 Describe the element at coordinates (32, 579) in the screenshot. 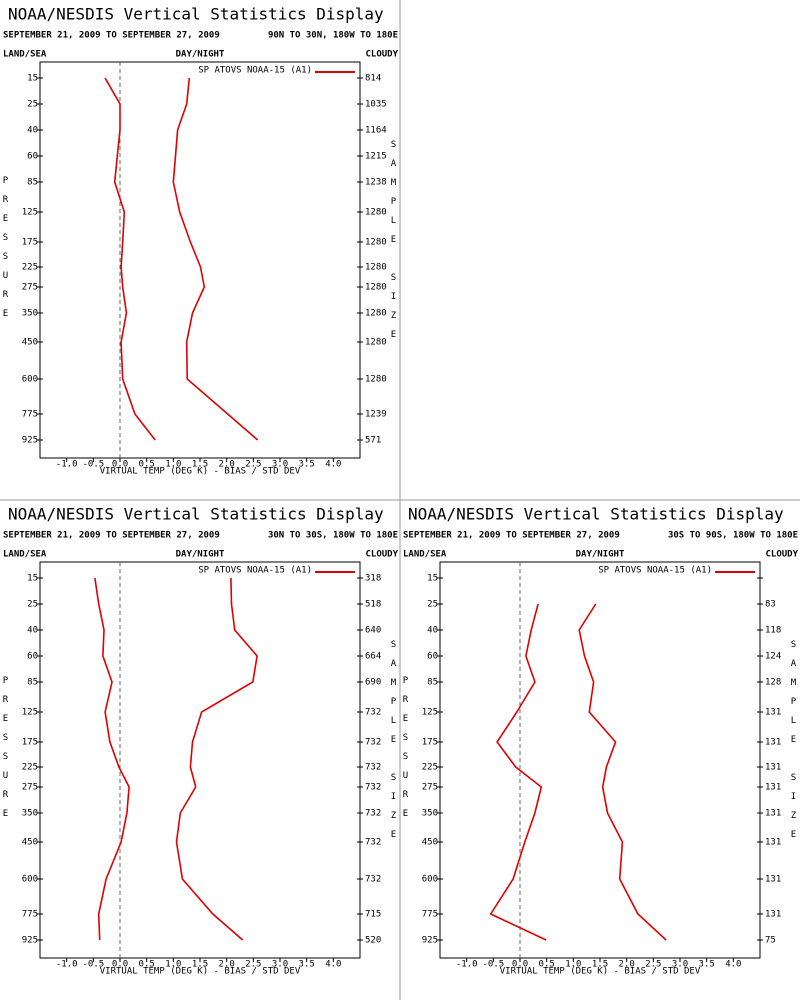

I see `y-tick-label: 15` at that location.